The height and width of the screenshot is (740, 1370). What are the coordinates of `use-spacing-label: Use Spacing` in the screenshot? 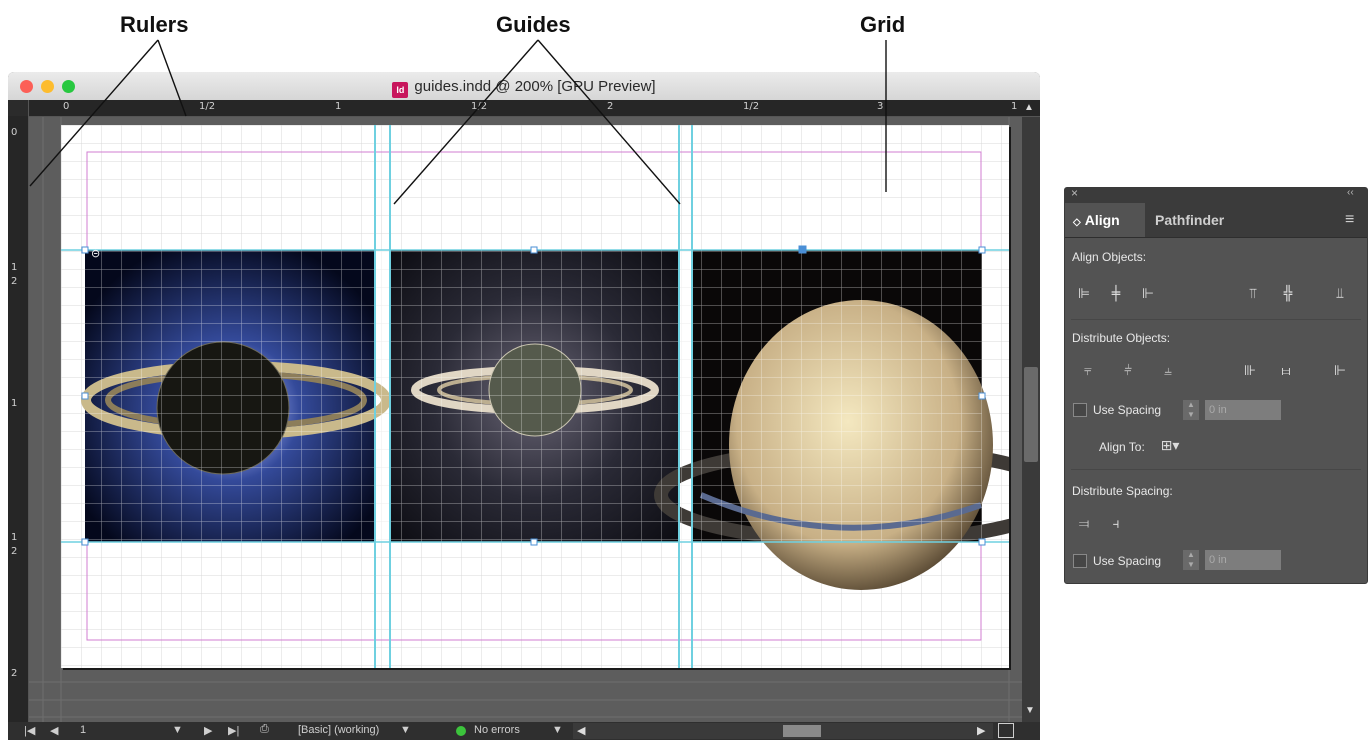 It's located at (1127, 410).